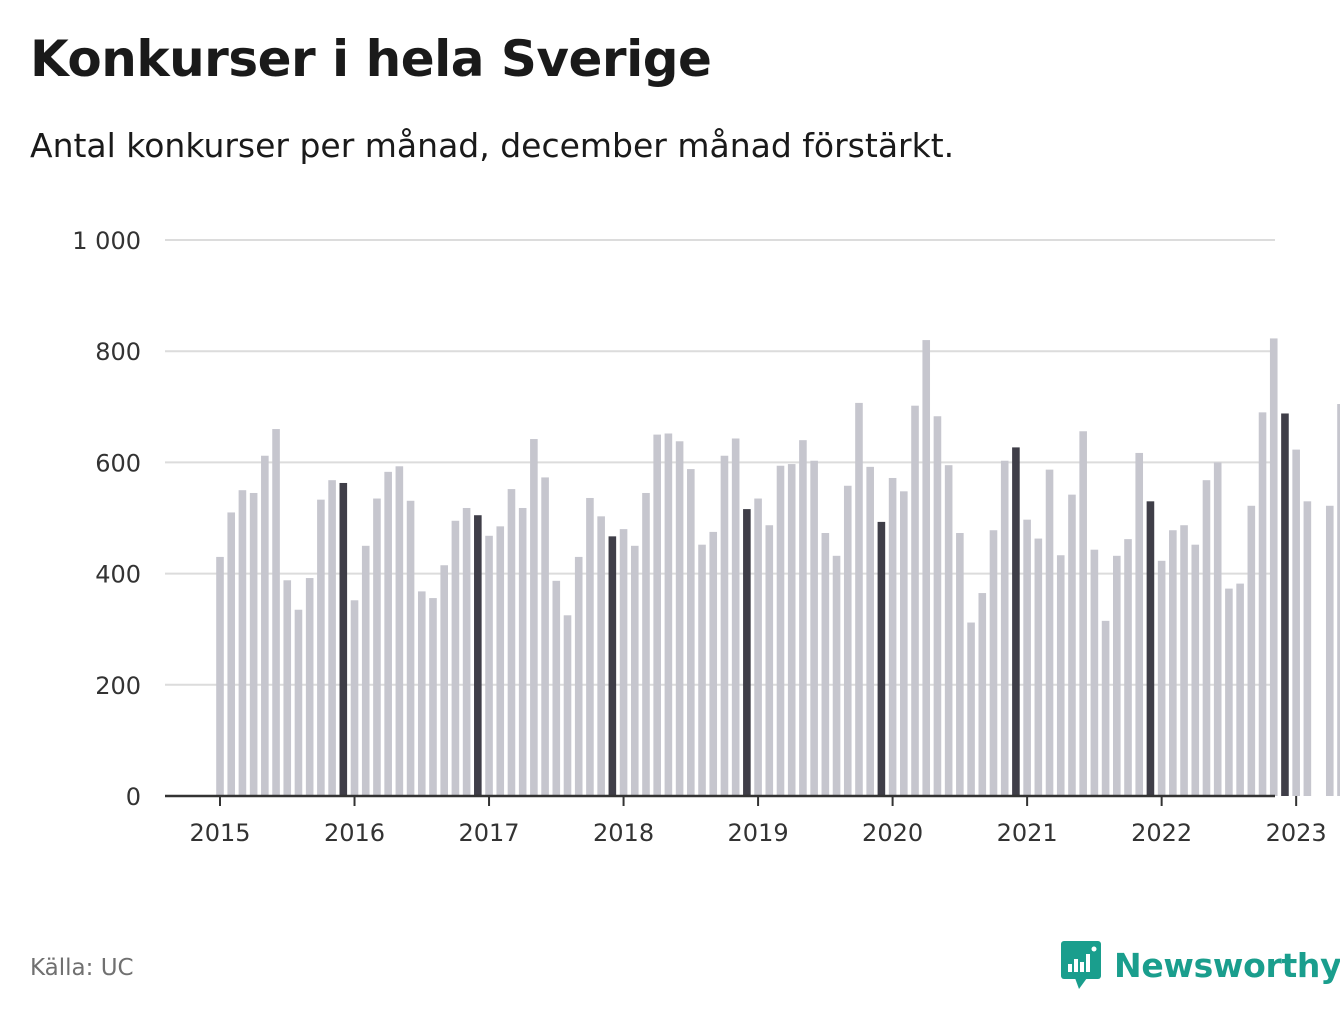 The image size is (1340, 1020). I want to click on y-tick-label: 800, so click(118, 352).